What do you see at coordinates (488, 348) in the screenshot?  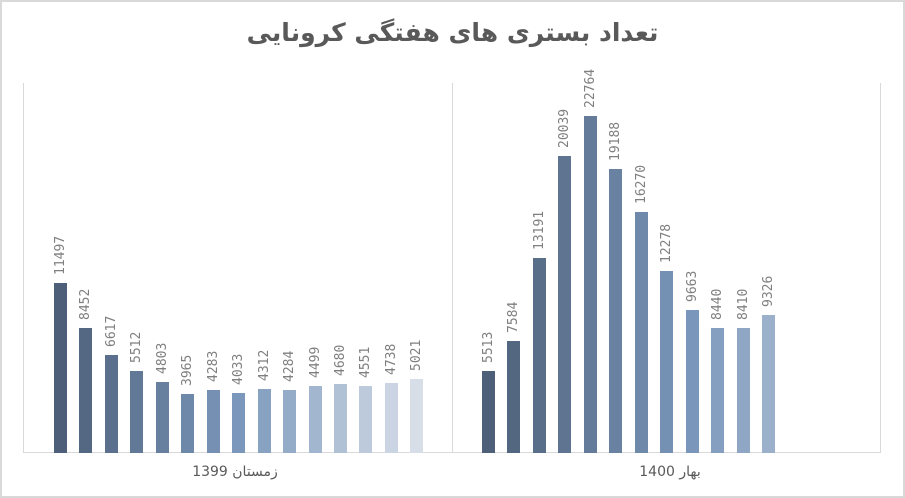 I see `data-label: 5513` at bounding box center [488, 348].